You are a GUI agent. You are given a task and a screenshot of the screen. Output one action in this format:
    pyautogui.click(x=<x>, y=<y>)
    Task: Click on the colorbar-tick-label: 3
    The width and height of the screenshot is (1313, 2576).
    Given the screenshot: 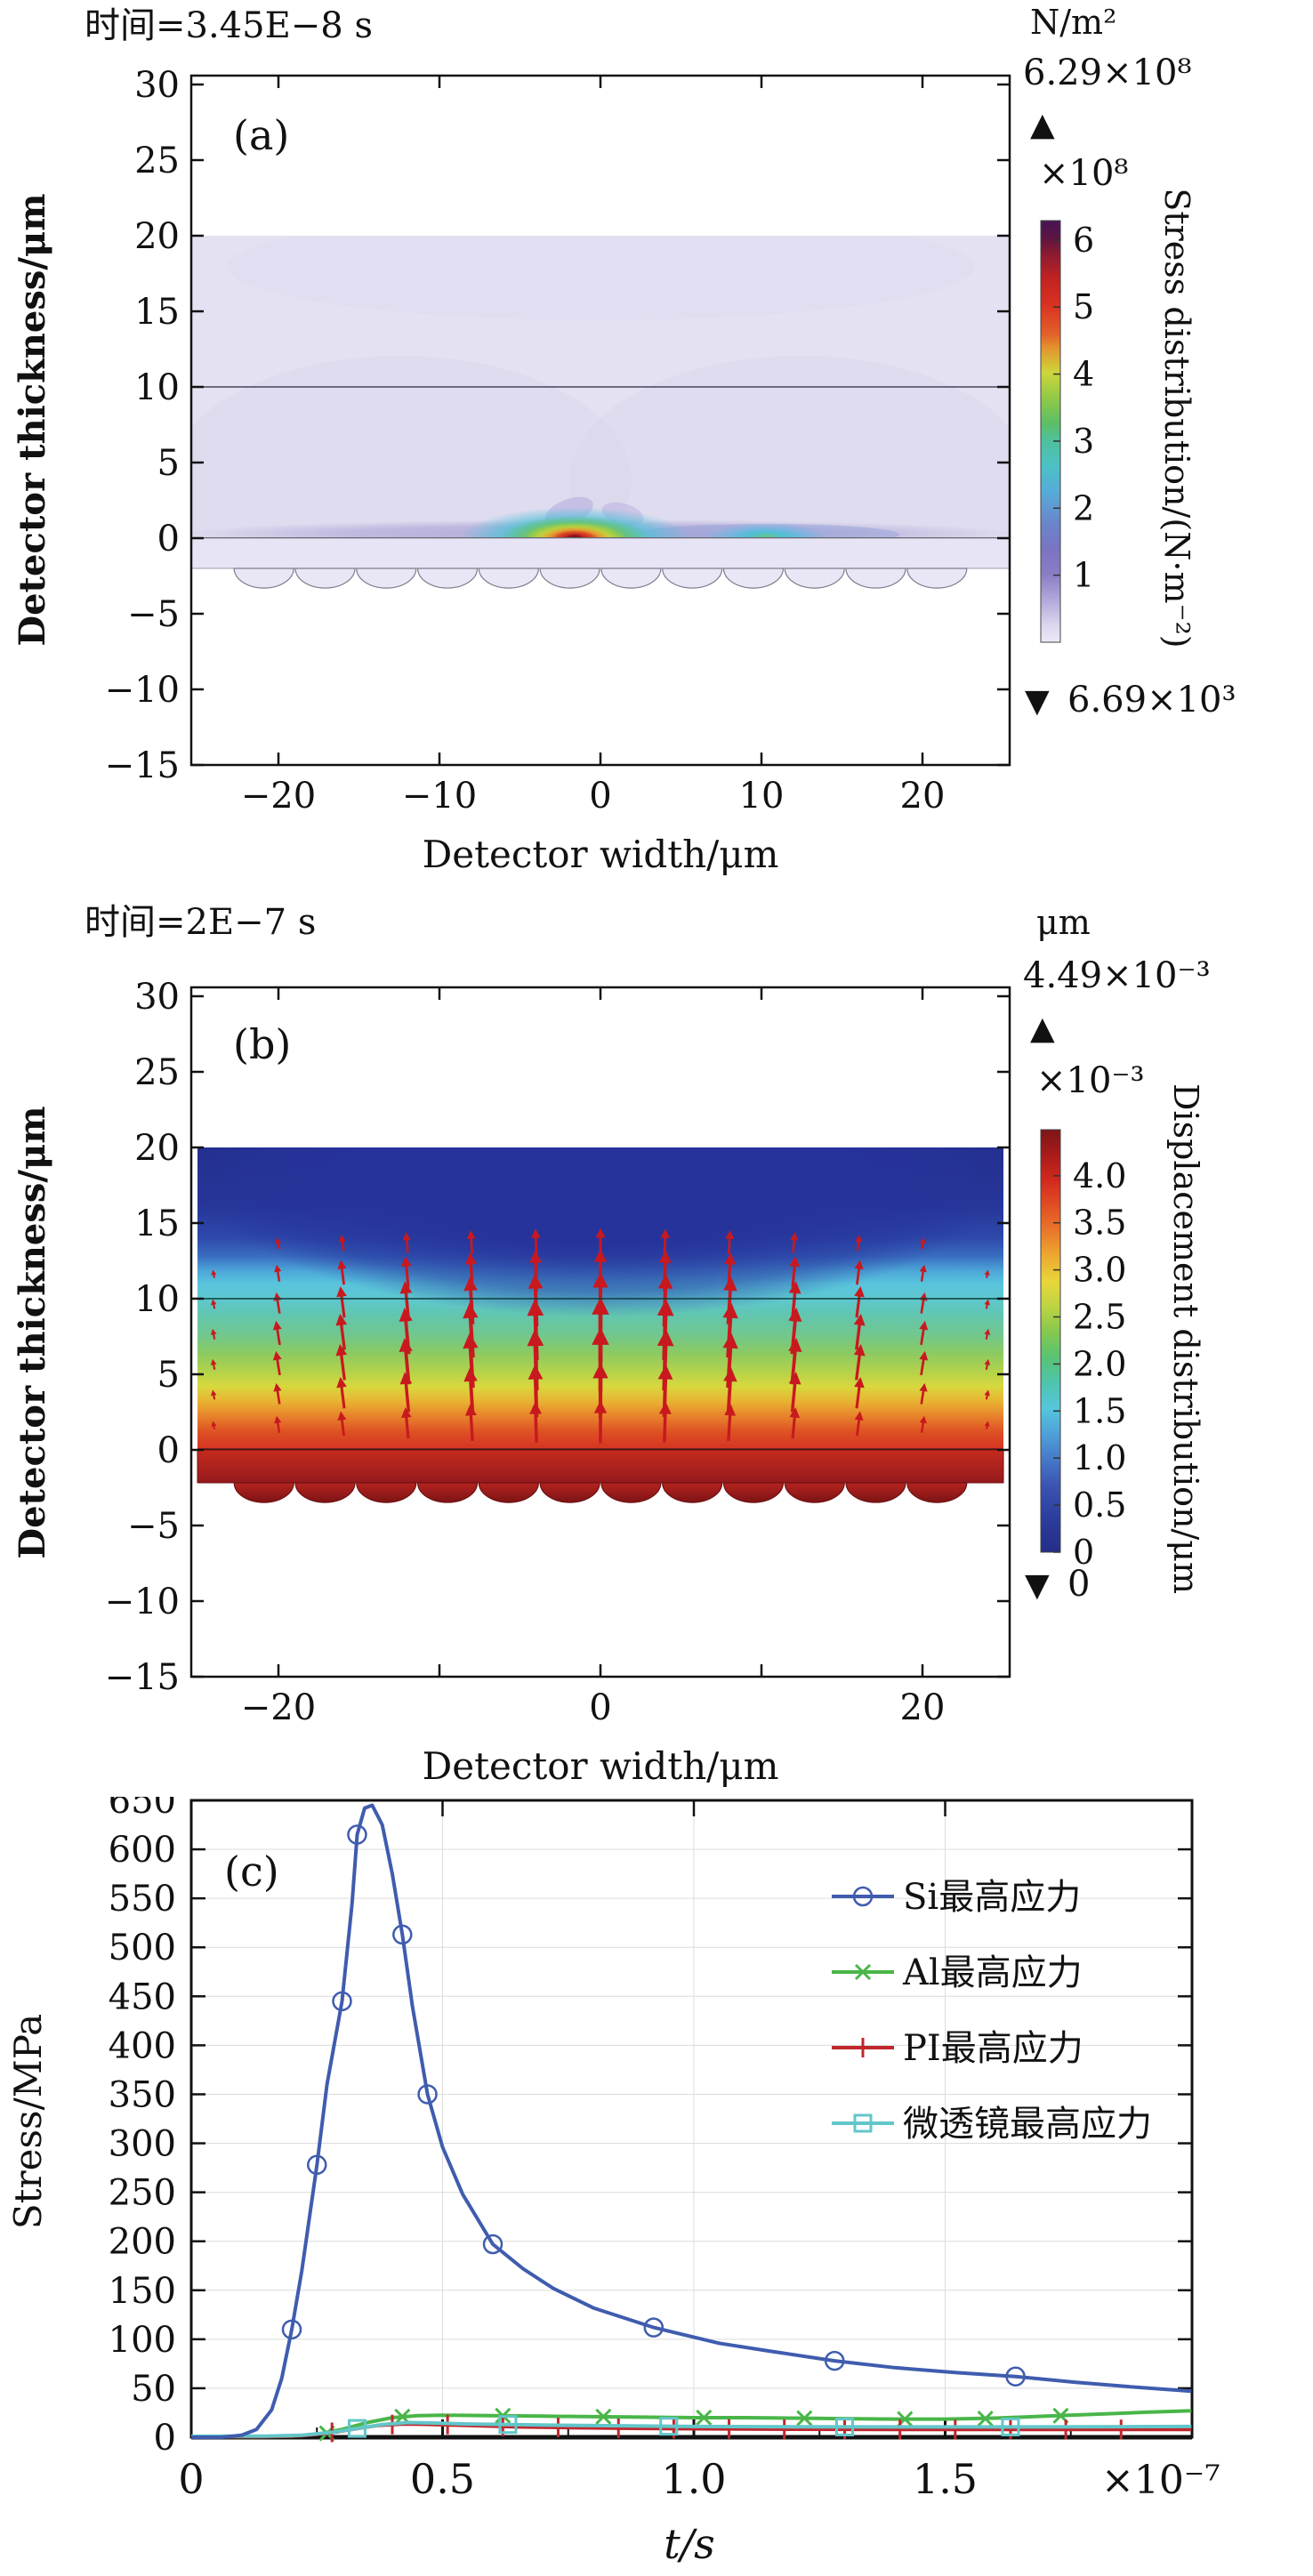 What is the action you would take?
    pyautogui.click(x=1083, y=441)
    